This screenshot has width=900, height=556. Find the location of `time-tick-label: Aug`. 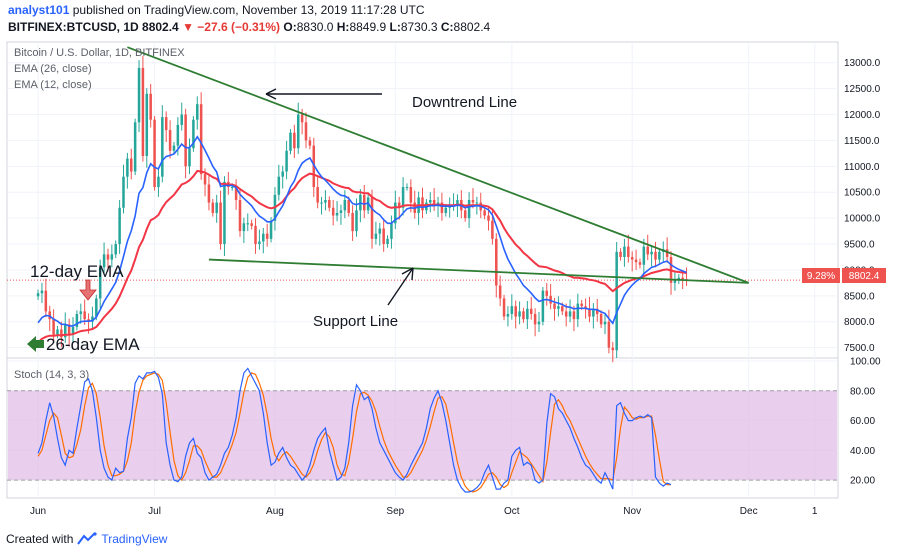

time-tick-label: Aug is located at coordinates (275, 511).